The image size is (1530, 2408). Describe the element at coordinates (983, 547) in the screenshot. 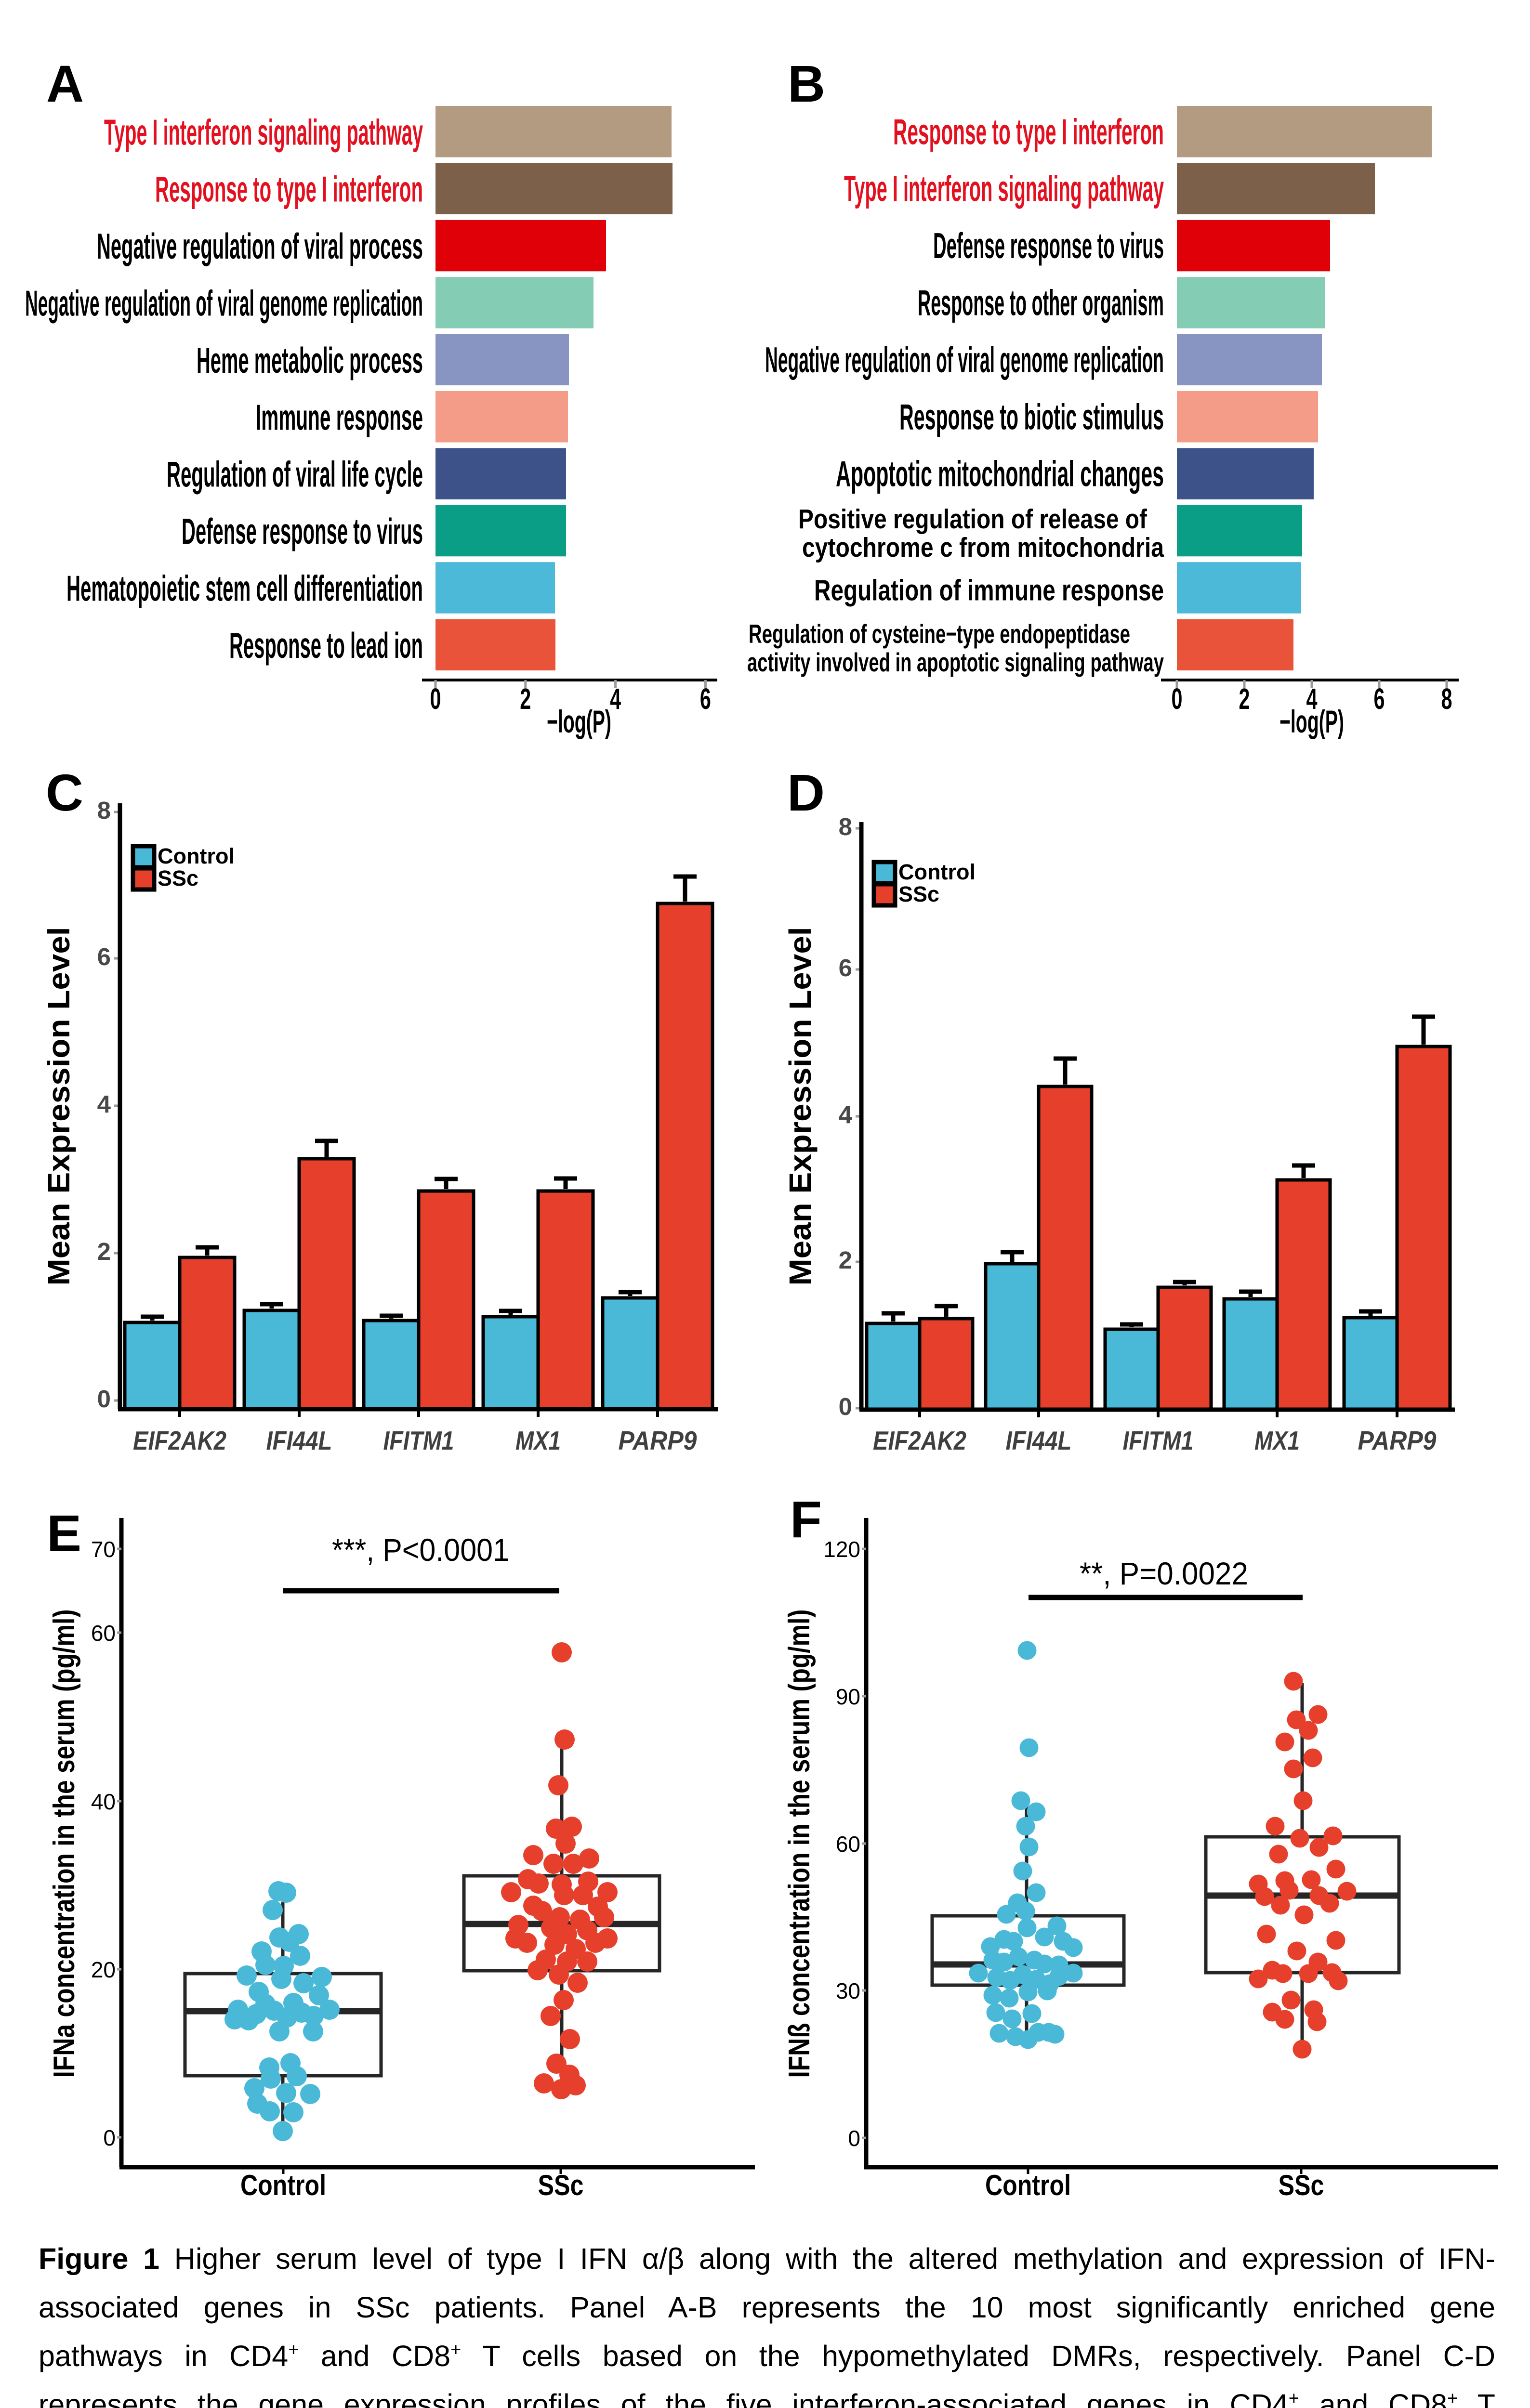

I see `svg-text: cytochrome c from mitochondria` at that location.